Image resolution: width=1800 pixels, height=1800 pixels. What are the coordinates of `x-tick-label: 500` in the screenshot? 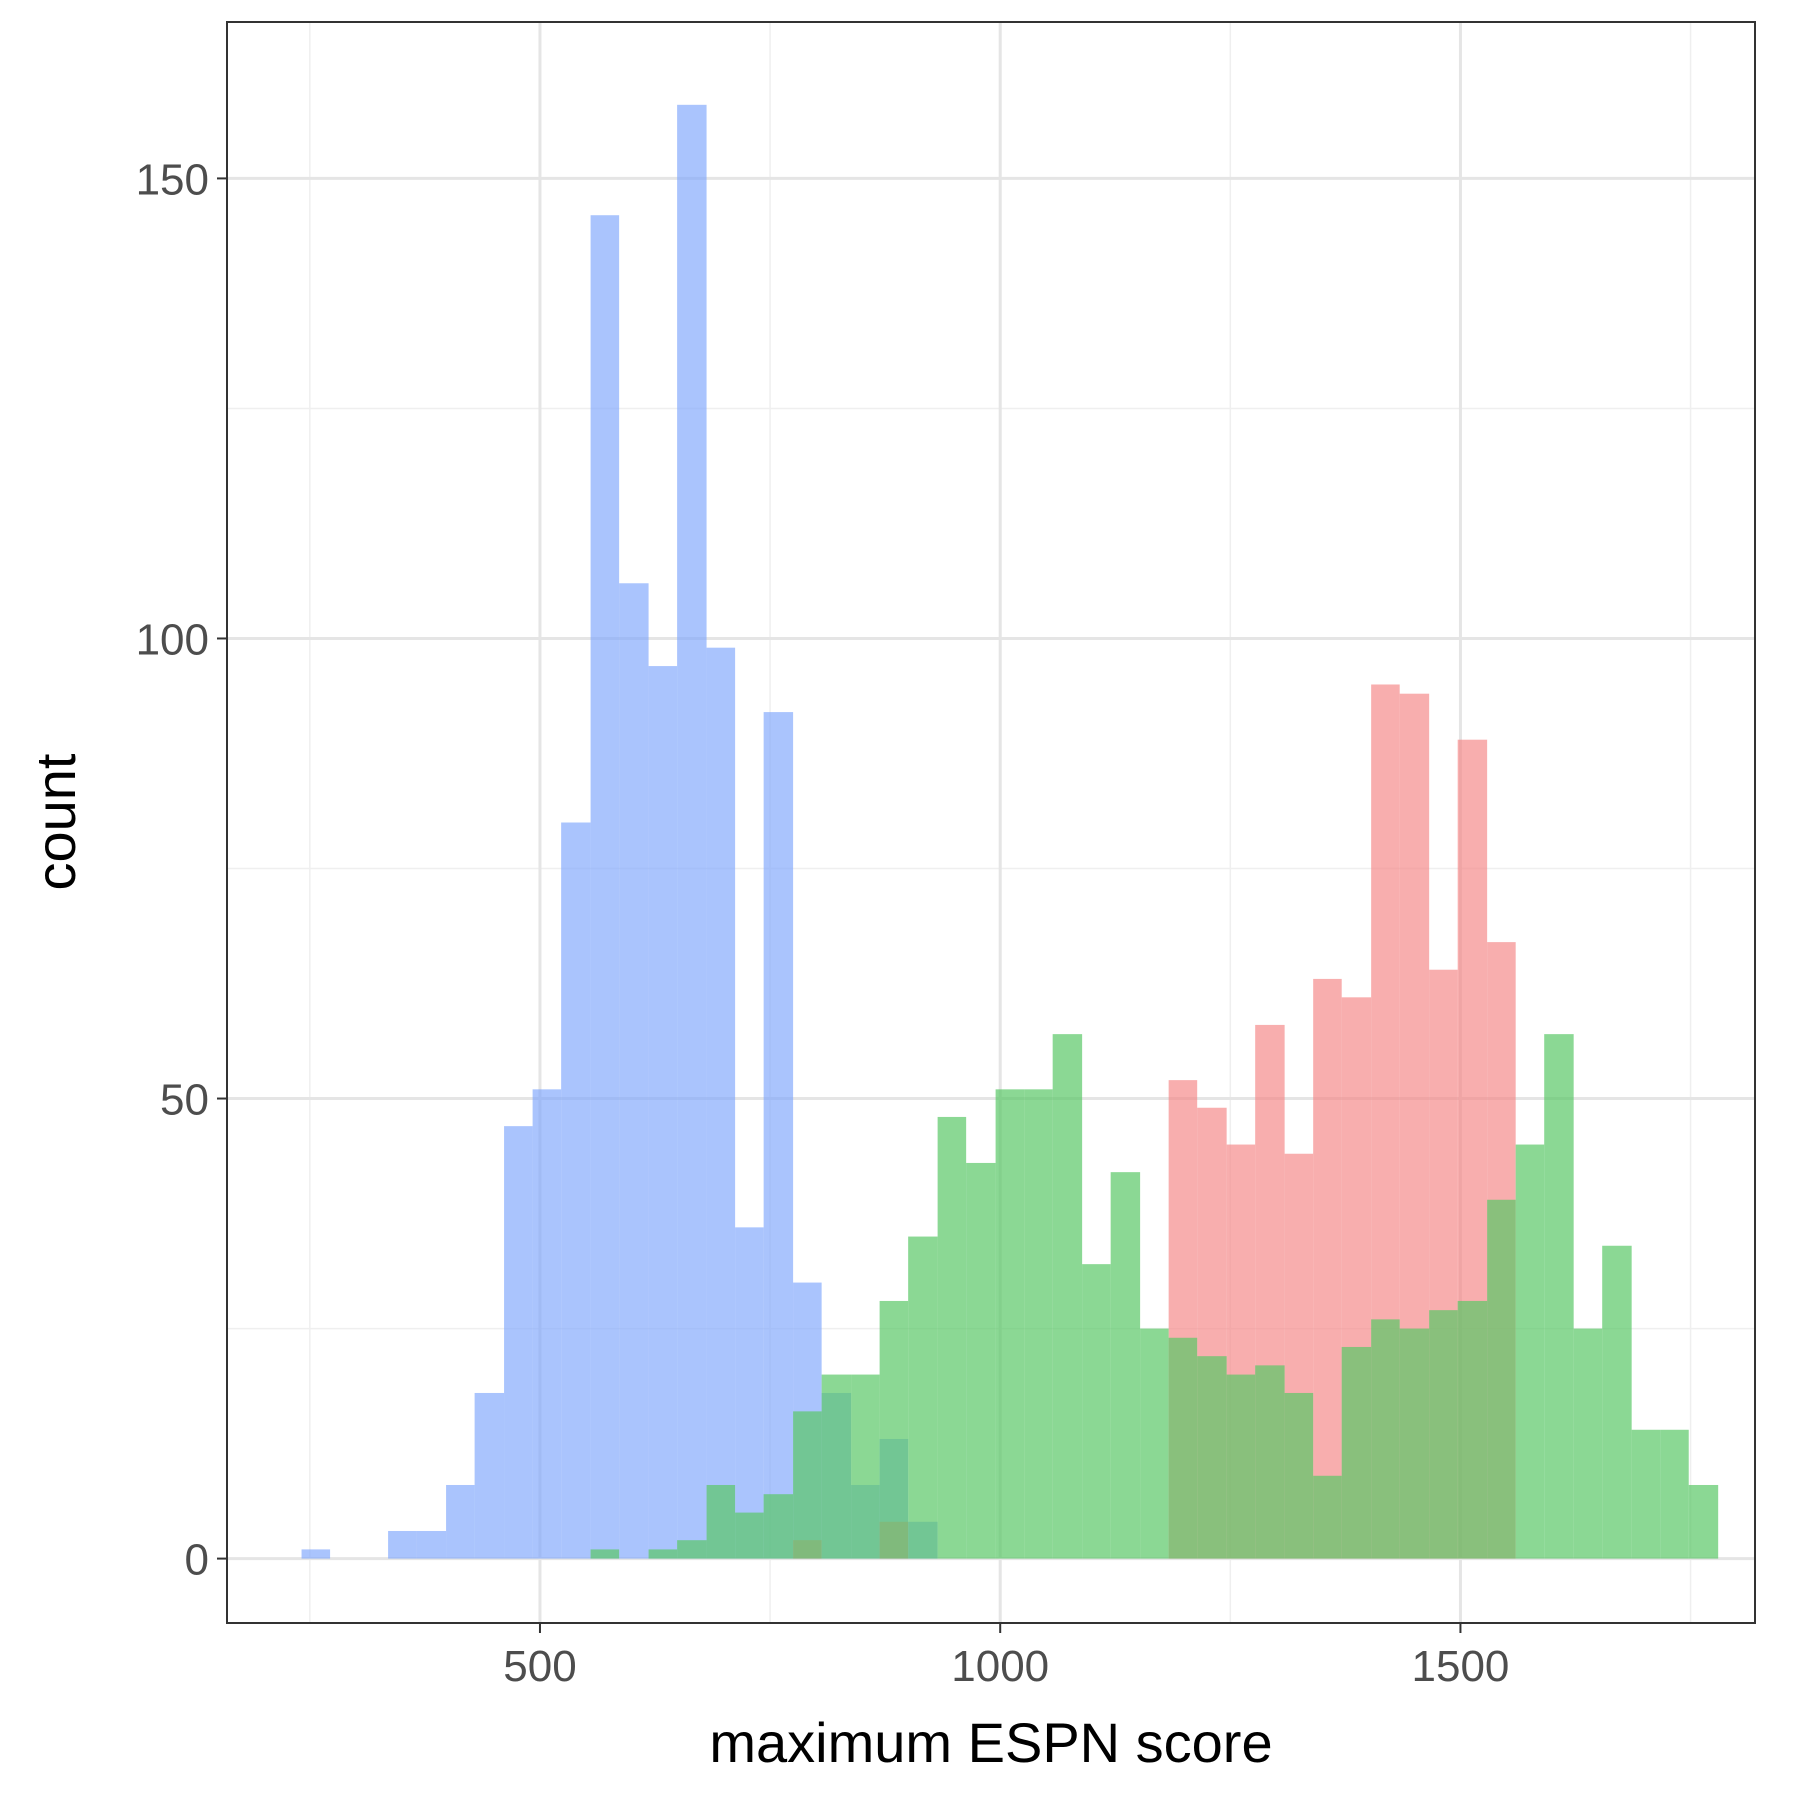 It's located at (539, 1666).